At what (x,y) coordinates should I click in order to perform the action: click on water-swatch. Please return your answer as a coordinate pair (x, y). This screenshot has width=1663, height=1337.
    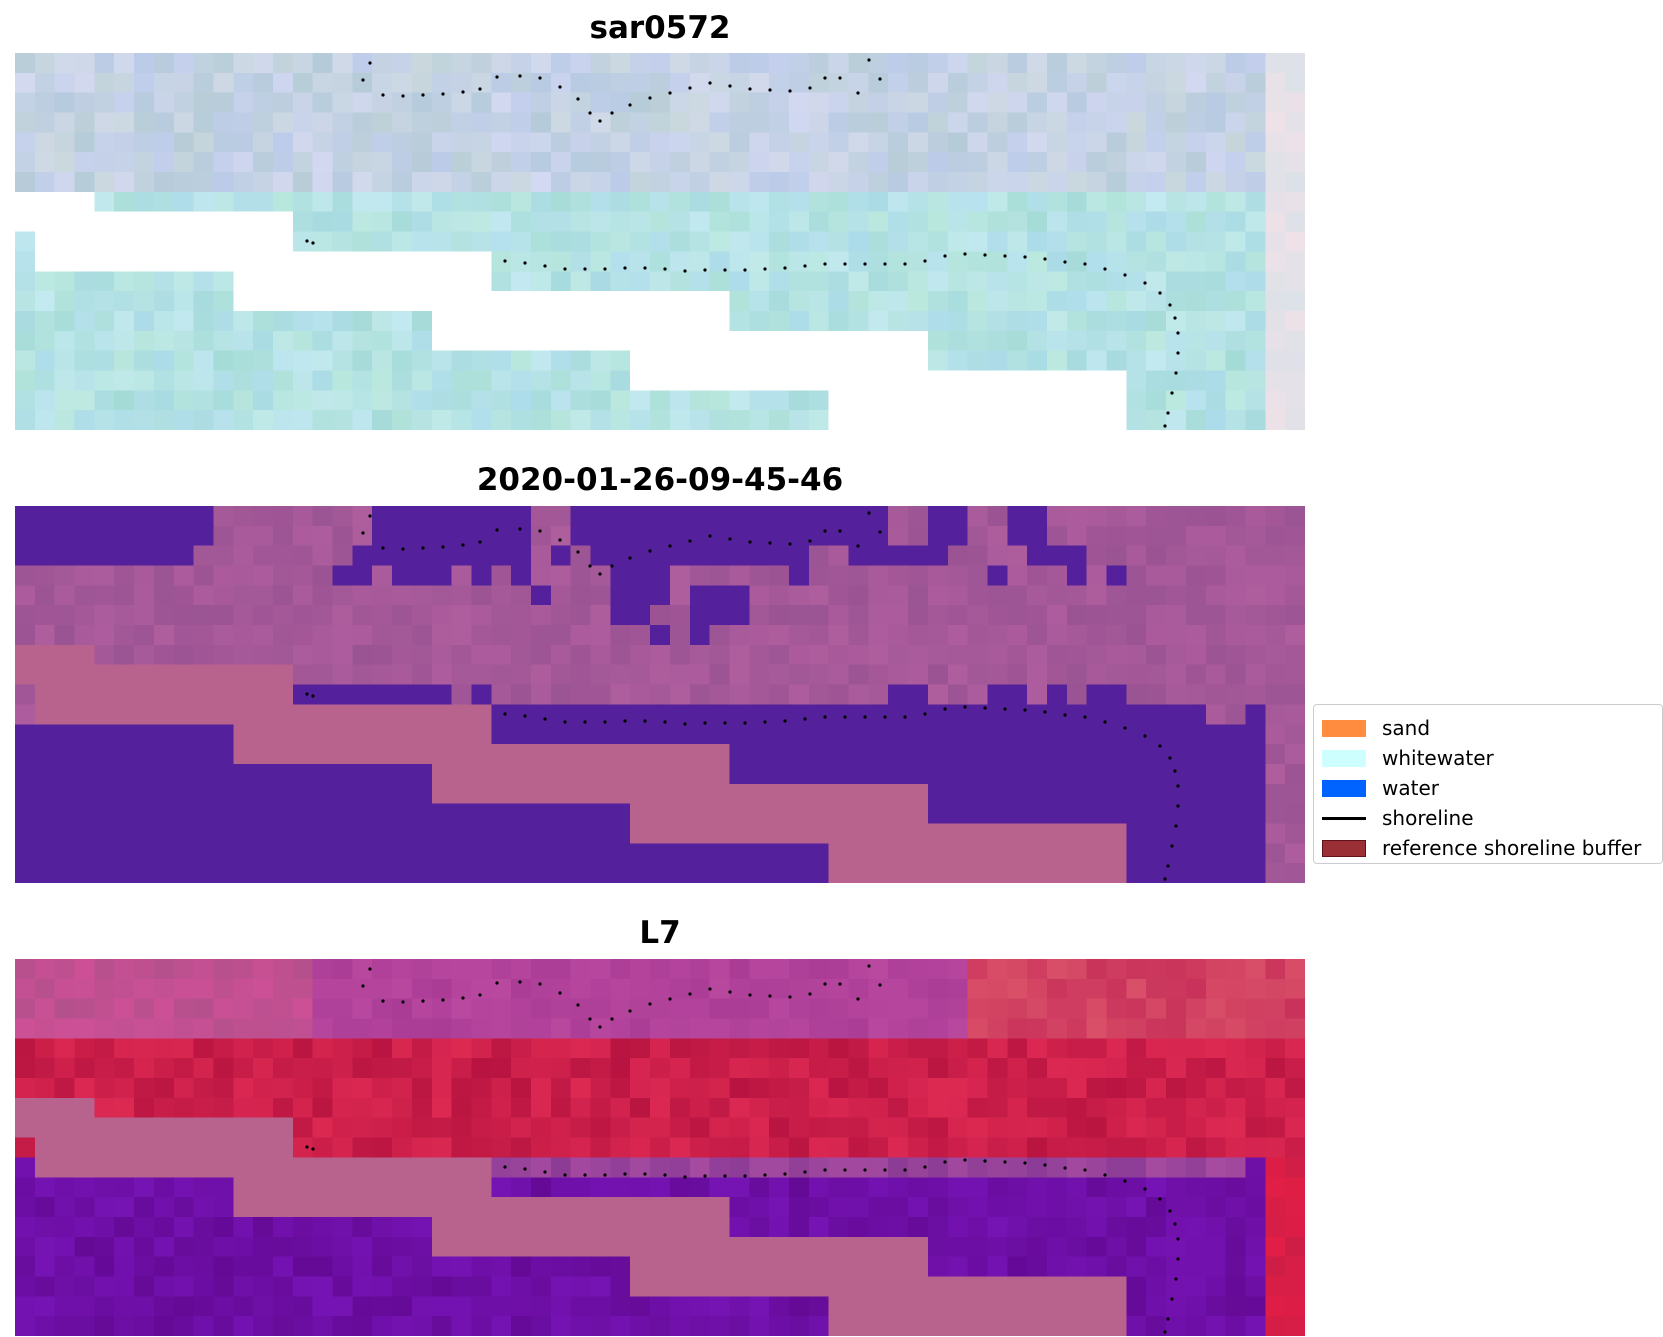
    Looking at the image, I should click on (1344, 788).